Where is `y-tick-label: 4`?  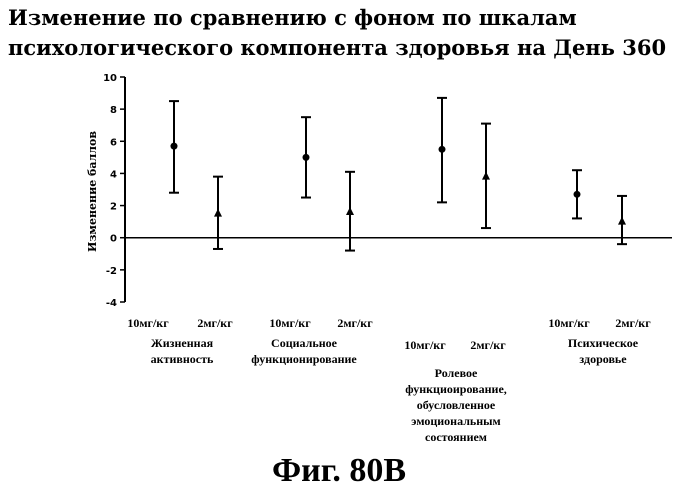
y-tick-label: 4 is located at coordinates (113, 174).